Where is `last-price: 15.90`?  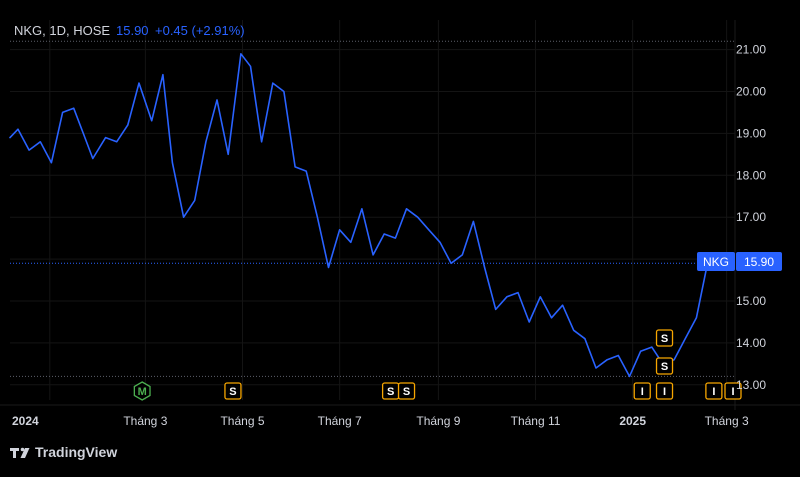
last-price: 15.90 is located at coordinates (132, 30).